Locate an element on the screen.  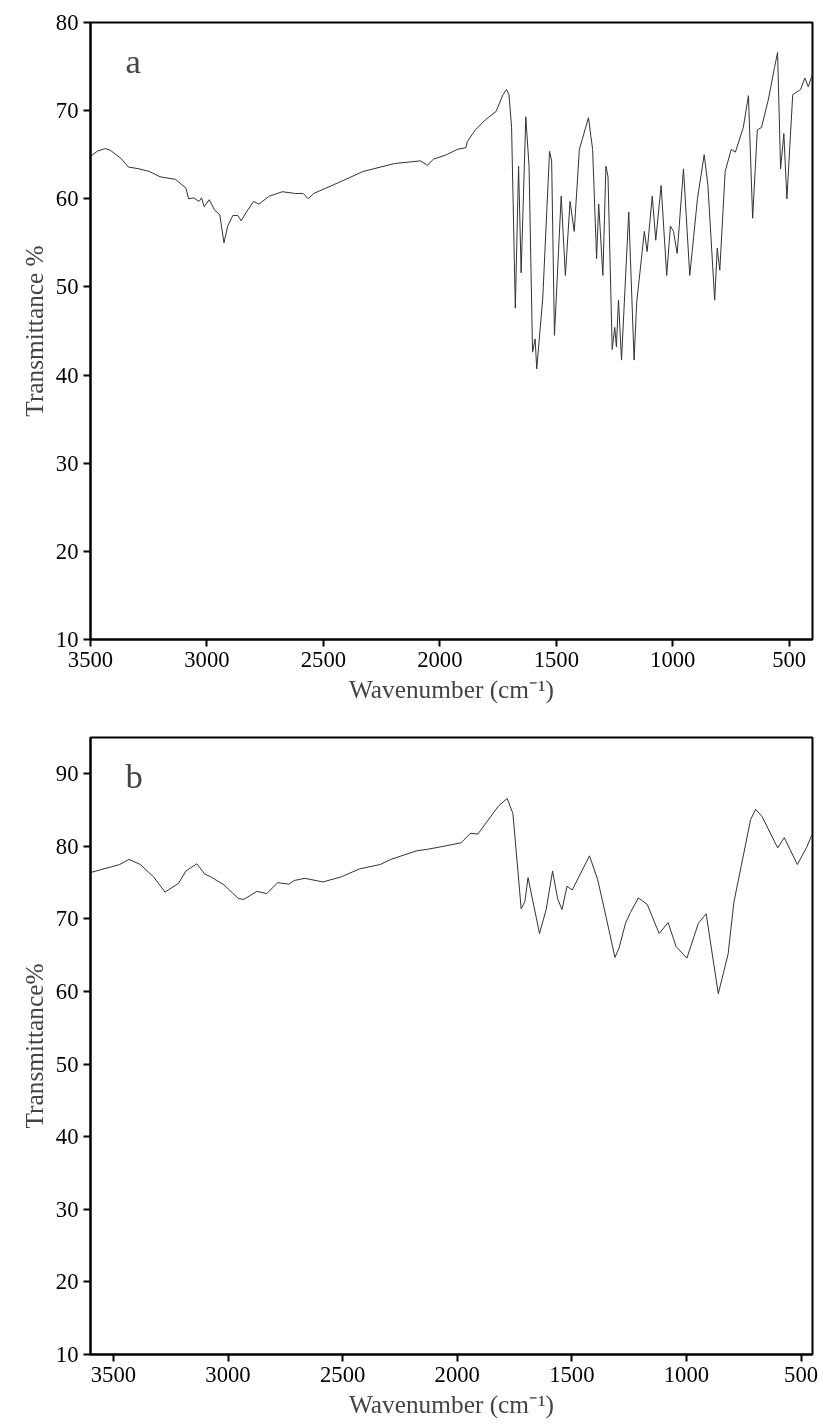
y-axis-title: Transmittance% is located at coordinates (33, 1046).